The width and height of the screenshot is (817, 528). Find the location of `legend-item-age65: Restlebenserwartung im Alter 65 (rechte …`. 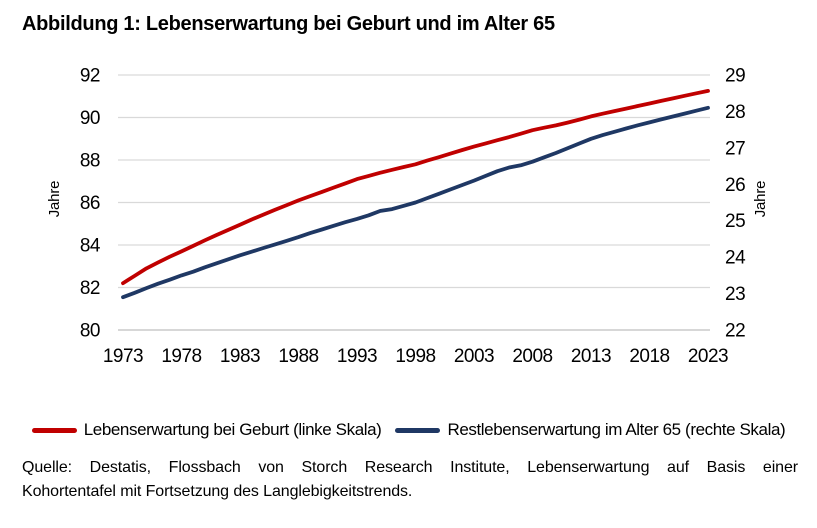

legend-item-age65: Restlebenserwartung im Alter 65 (rechte … is located at coordinates (590, 430).